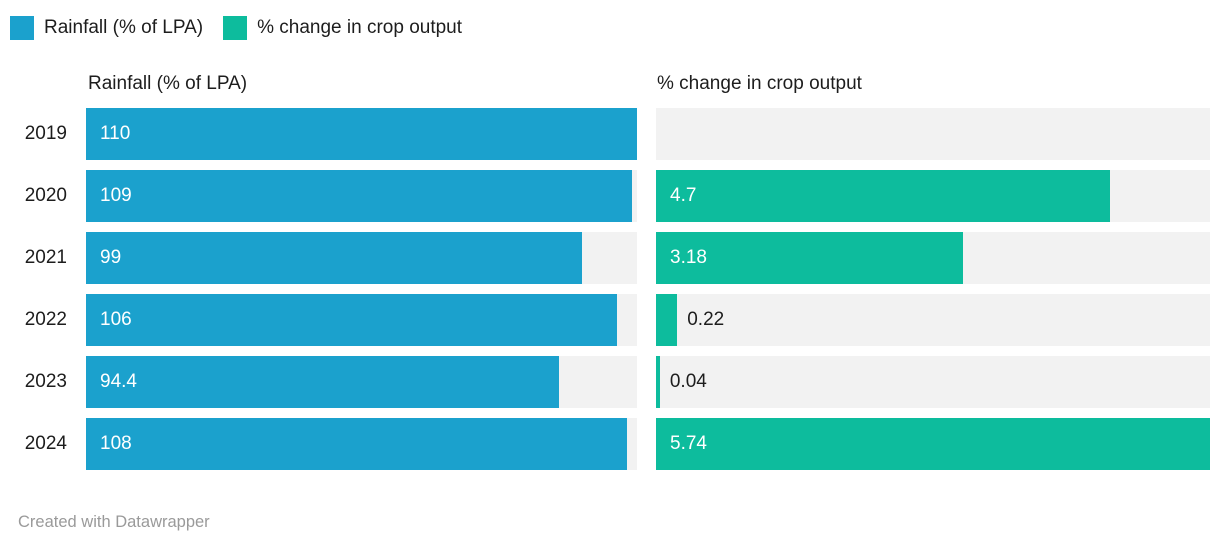  Describe the element at coordinates (116, 319) in the screenshot. I see `bar-value-label: 106` at that location.